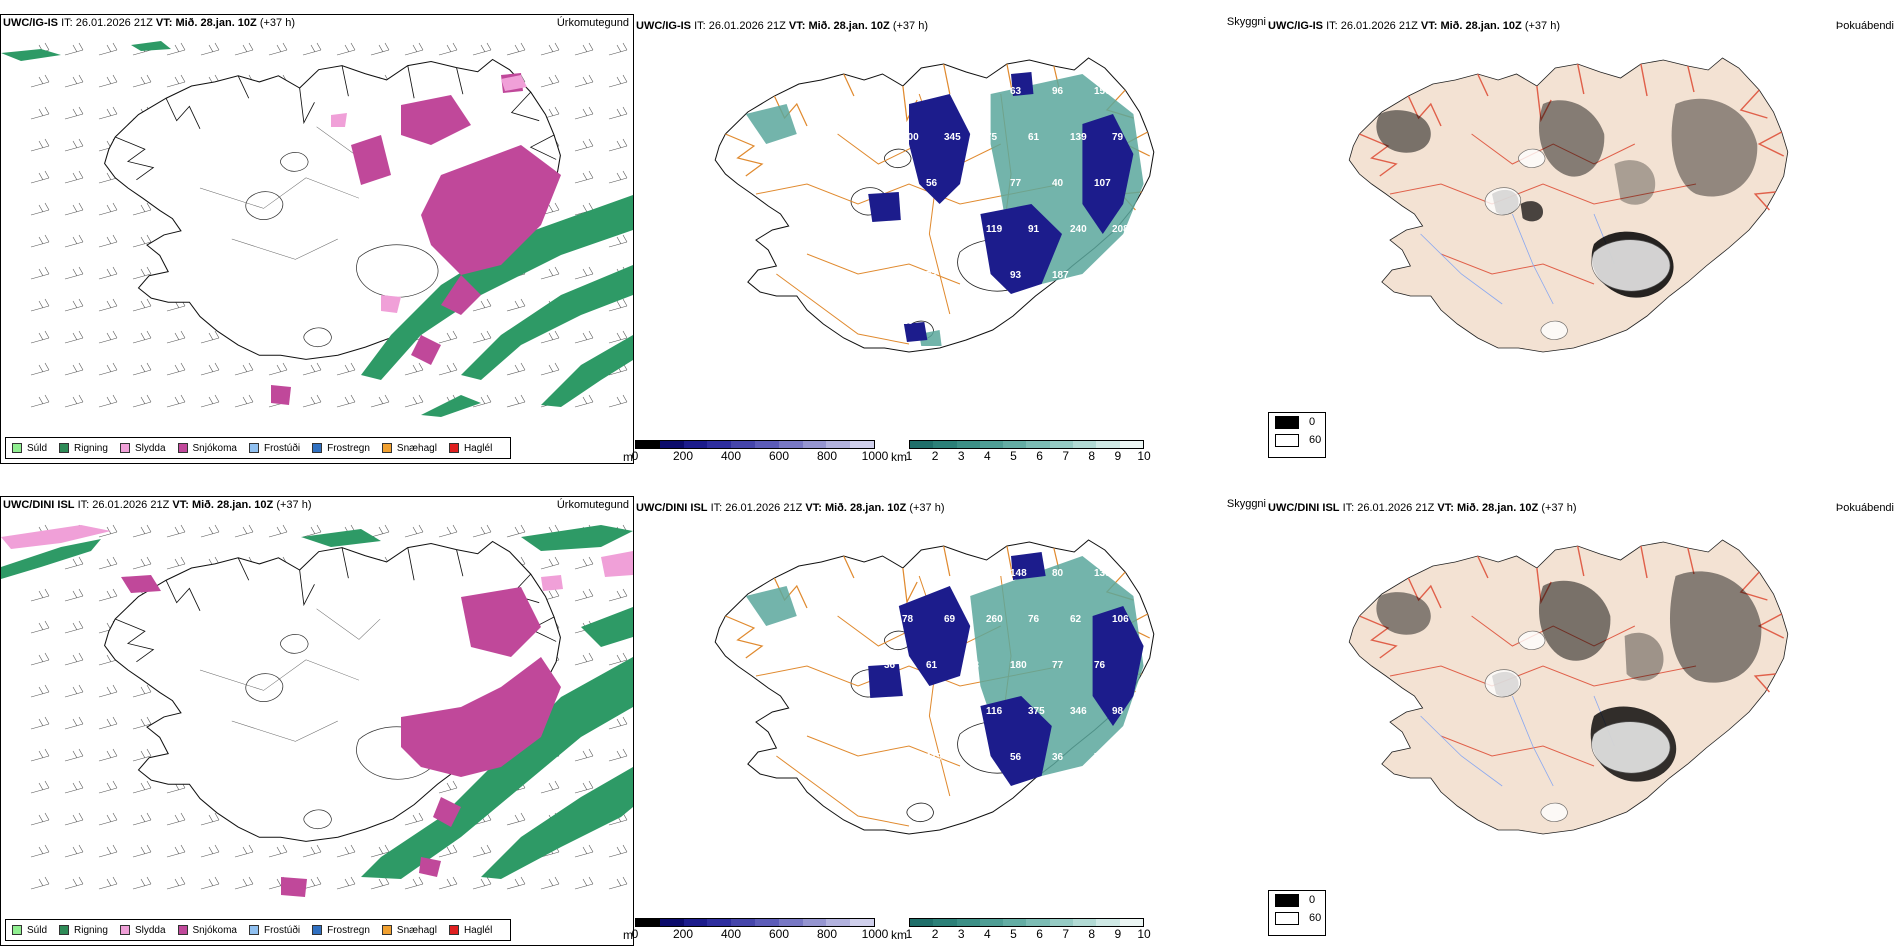  I want to click on legend-label: Frostregn, so click(348, 448).